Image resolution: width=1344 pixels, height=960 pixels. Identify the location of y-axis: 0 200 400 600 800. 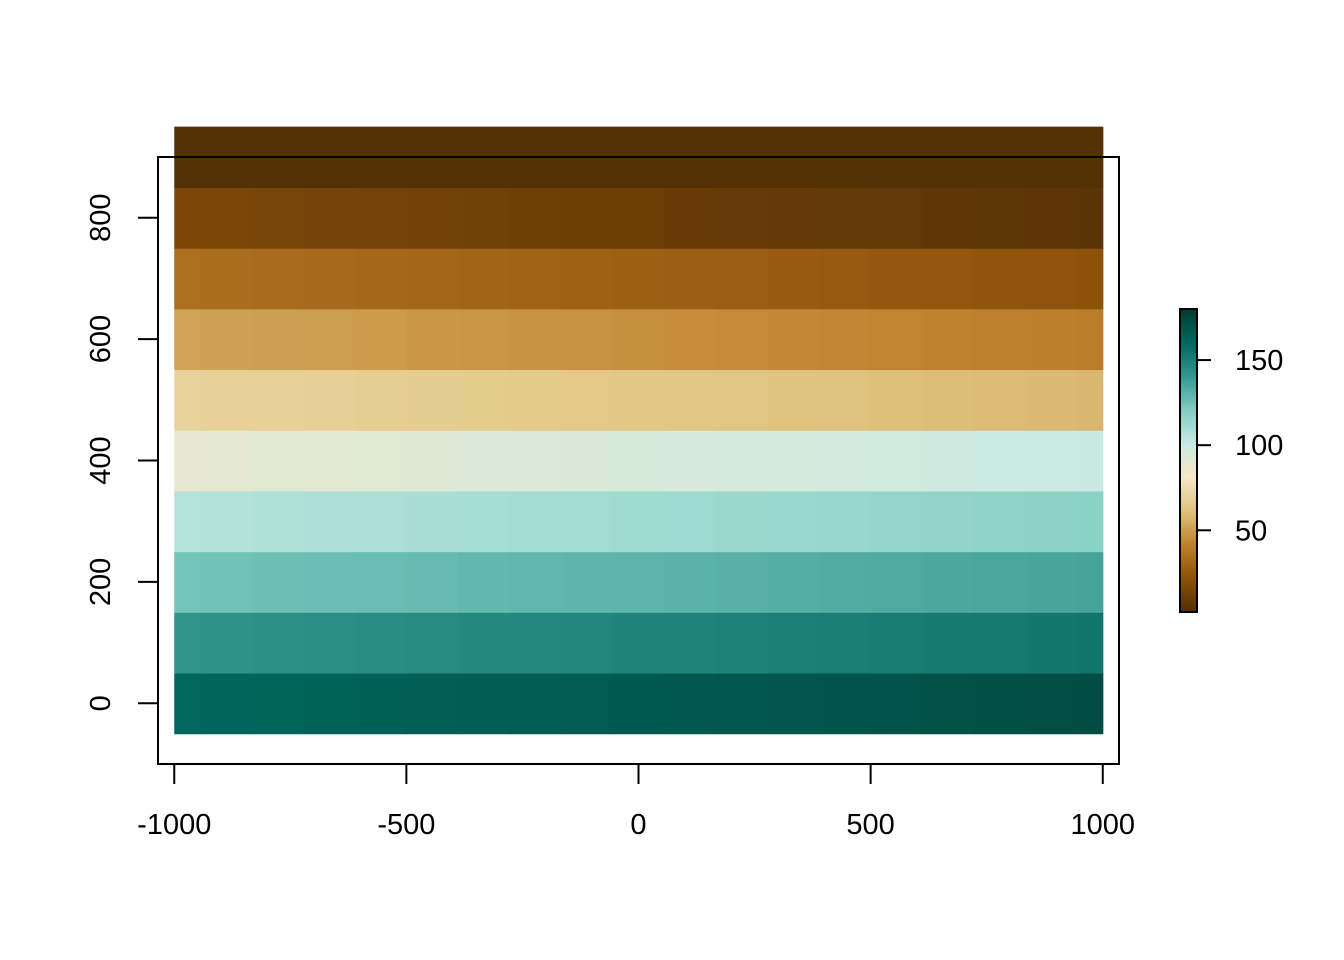
(122, 452).